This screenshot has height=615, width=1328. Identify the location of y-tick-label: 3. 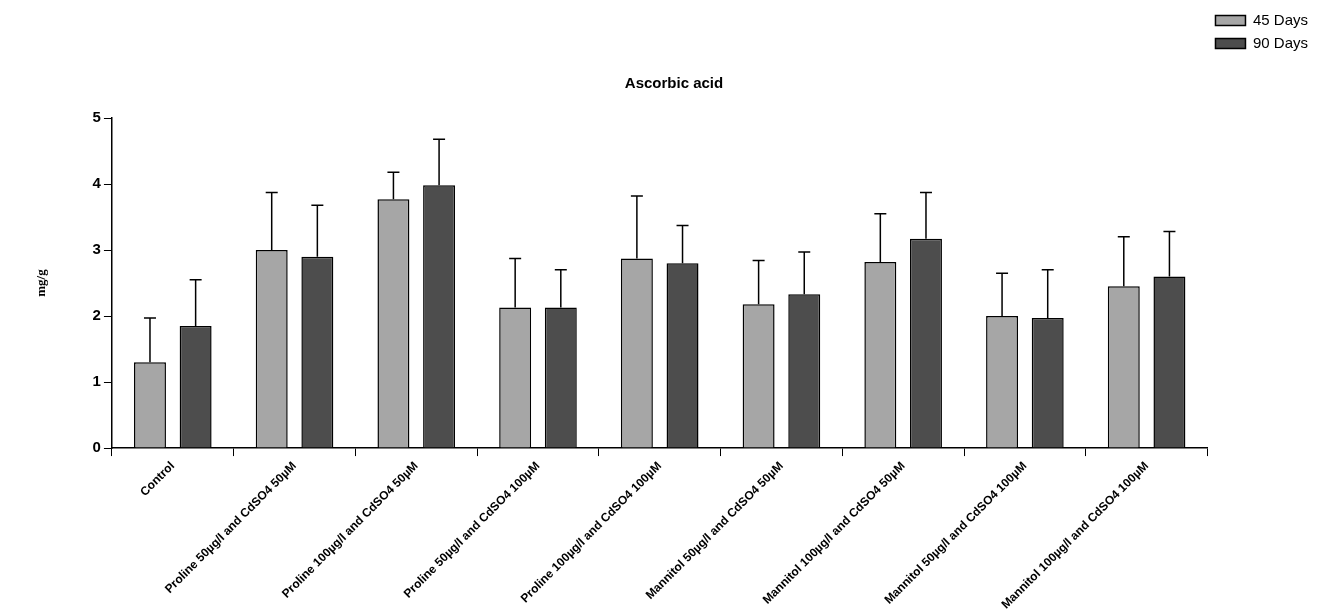
(96, 249).